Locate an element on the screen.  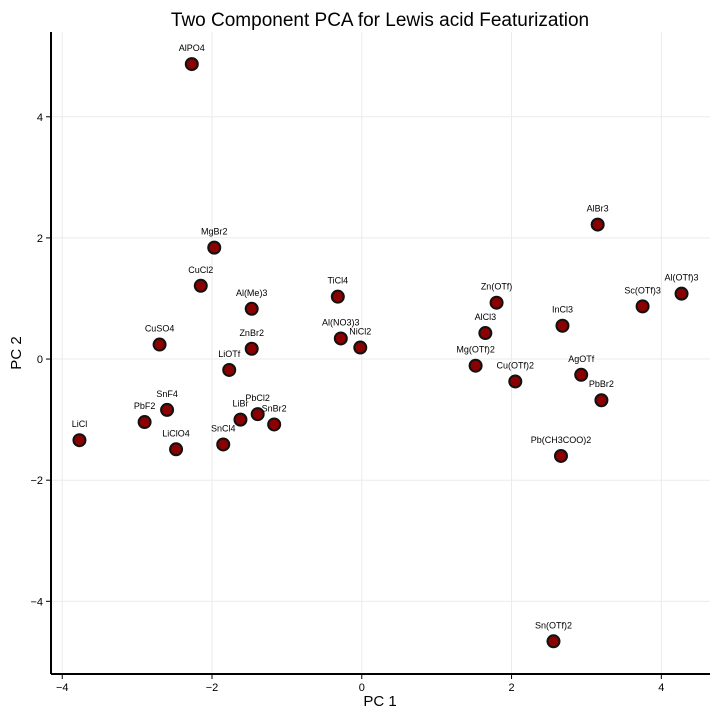
x-tick-label: 2 is located at coordinates (511, 688).